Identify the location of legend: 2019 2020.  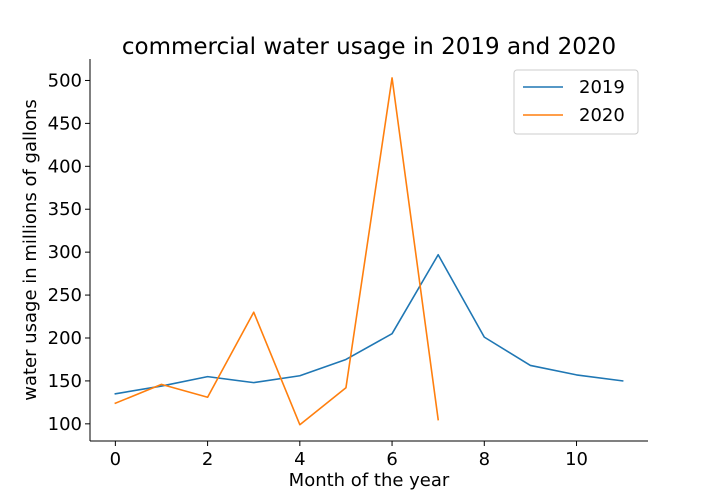
(576, 102).